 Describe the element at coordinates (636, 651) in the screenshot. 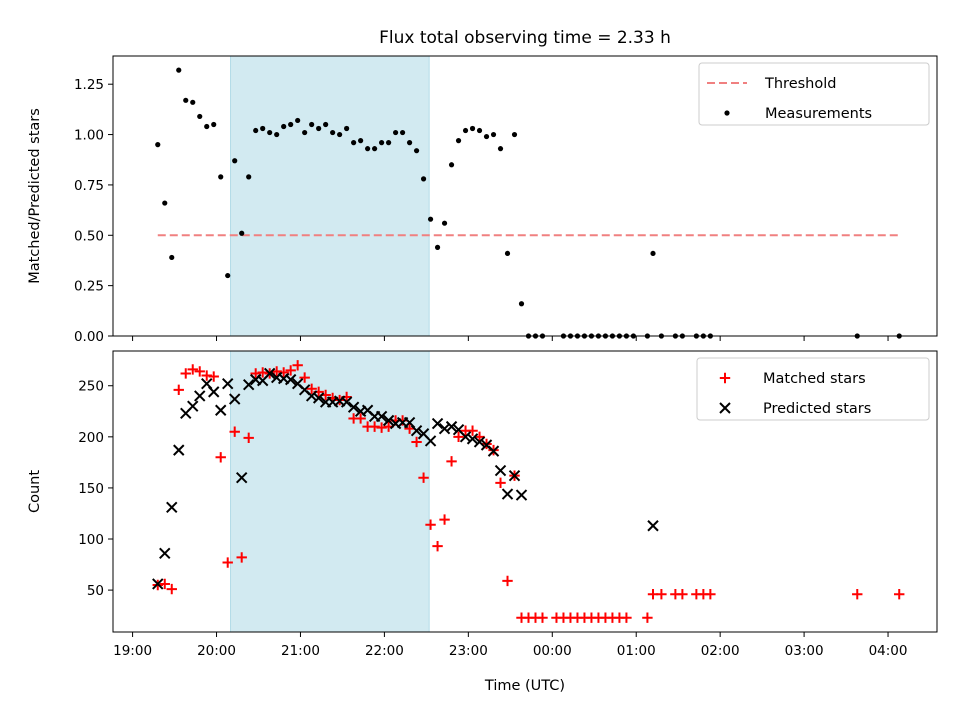

I see `x-tick-label: 01:00` at that location.